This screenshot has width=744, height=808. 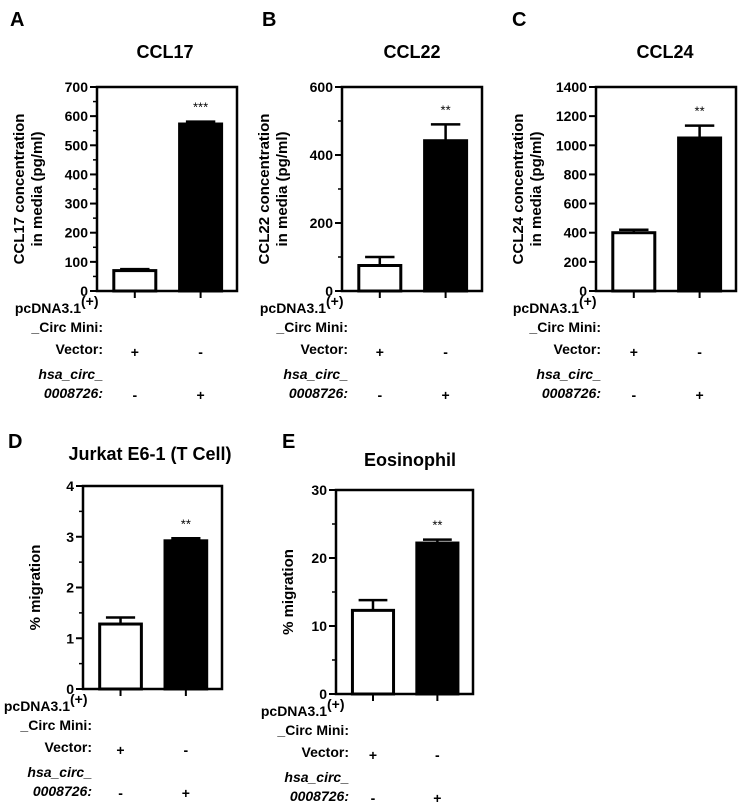 What do you see at coordinates (70, 588) in the screenshot?
I see `y-tick-label: 2` at bounding box center [70, 588].